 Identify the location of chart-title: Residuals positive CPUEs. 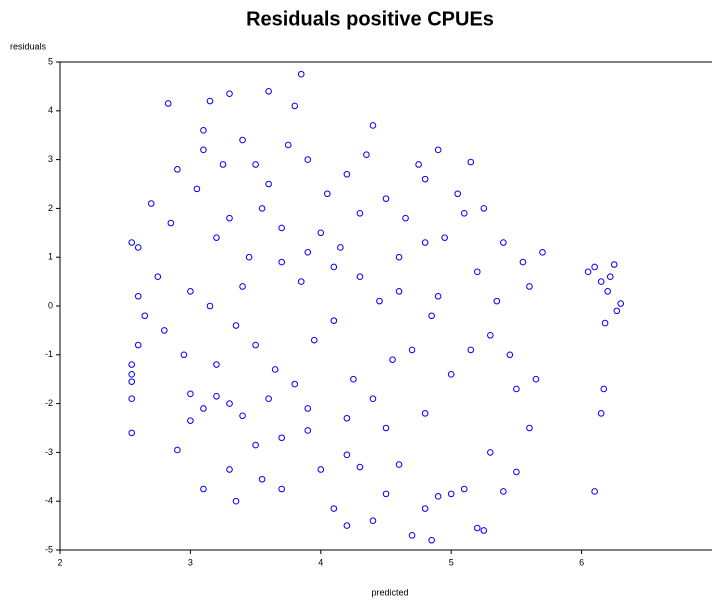
(370, 19).